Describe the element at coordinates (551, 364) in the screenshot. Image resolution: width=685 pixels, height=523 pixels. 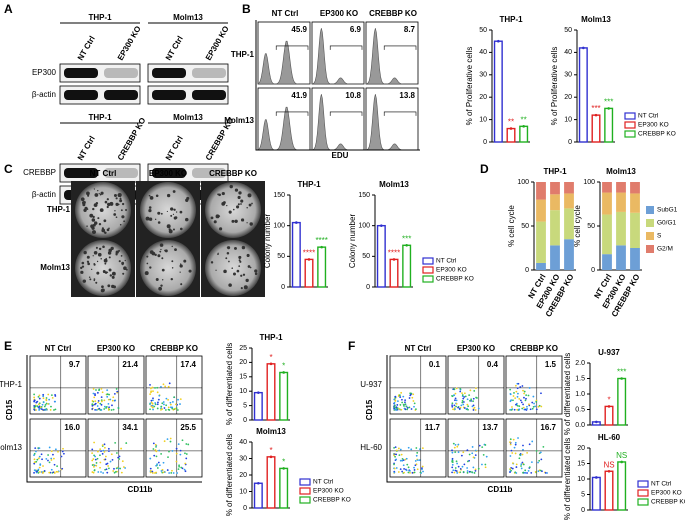
I see `percent: 1.5` at that location.